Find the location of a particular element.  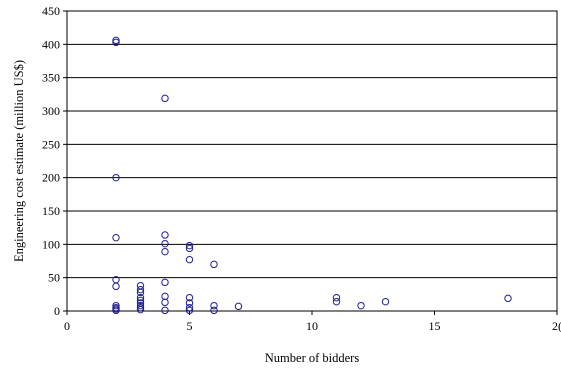

y-axis-title: Engineering cost estimate (million US$) is located at coordinates (19, 161).